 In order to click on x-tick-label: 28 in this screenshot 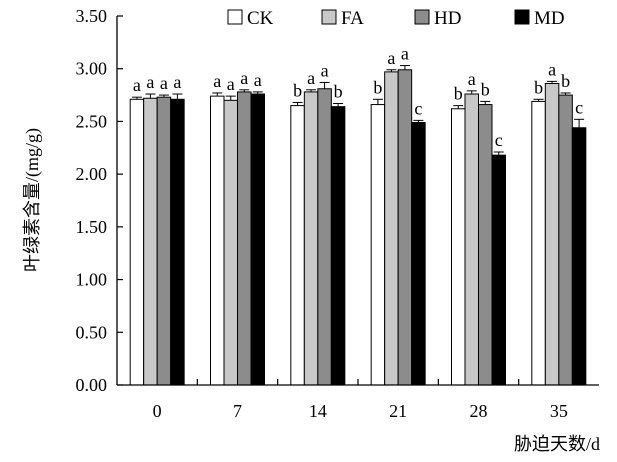, I will do `click(479, 411)`.